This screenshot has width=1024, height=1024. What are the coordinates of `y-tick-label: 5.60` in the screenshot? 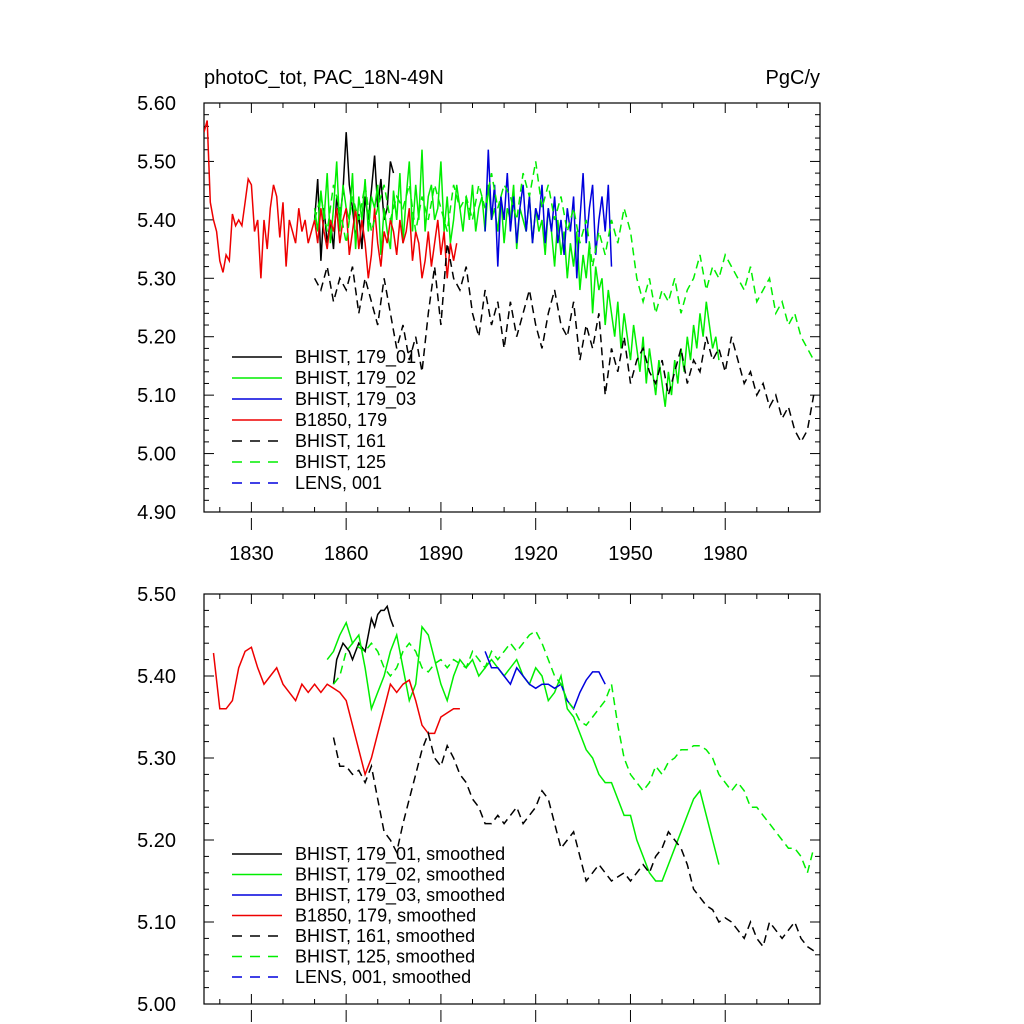 It's located at (156, 104).